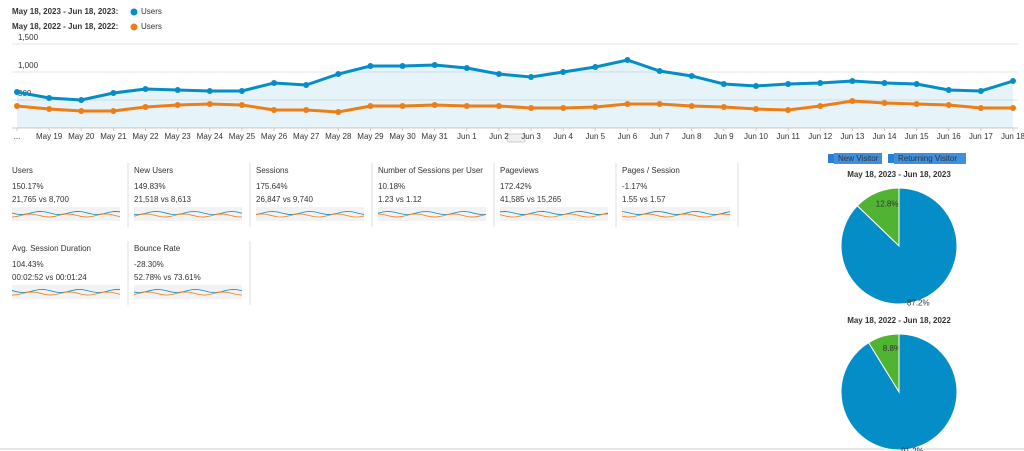  What do you see at coordinates (788, 136) in the screenshot?
I see `x-tick-label: Jun 11` at bounding box center [788, 136].